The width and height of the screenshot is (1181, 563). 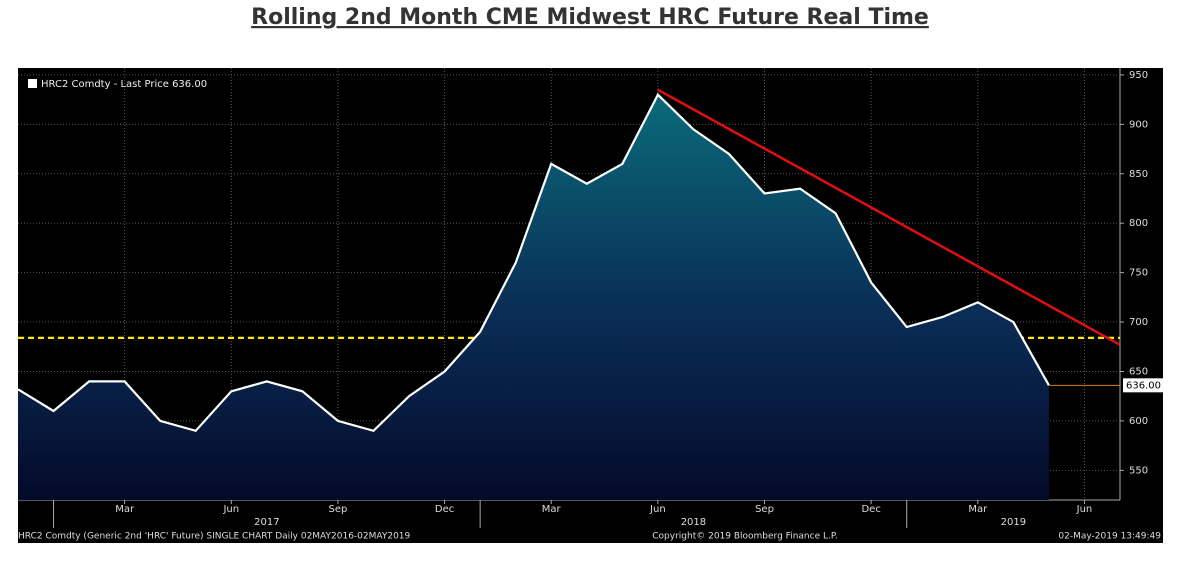 What do you see at coordinates (124, 84) in the screenshot?
I see `legend-label: HRC2 Comdty - Last Price 636.00` at bounding box center [124, 84].